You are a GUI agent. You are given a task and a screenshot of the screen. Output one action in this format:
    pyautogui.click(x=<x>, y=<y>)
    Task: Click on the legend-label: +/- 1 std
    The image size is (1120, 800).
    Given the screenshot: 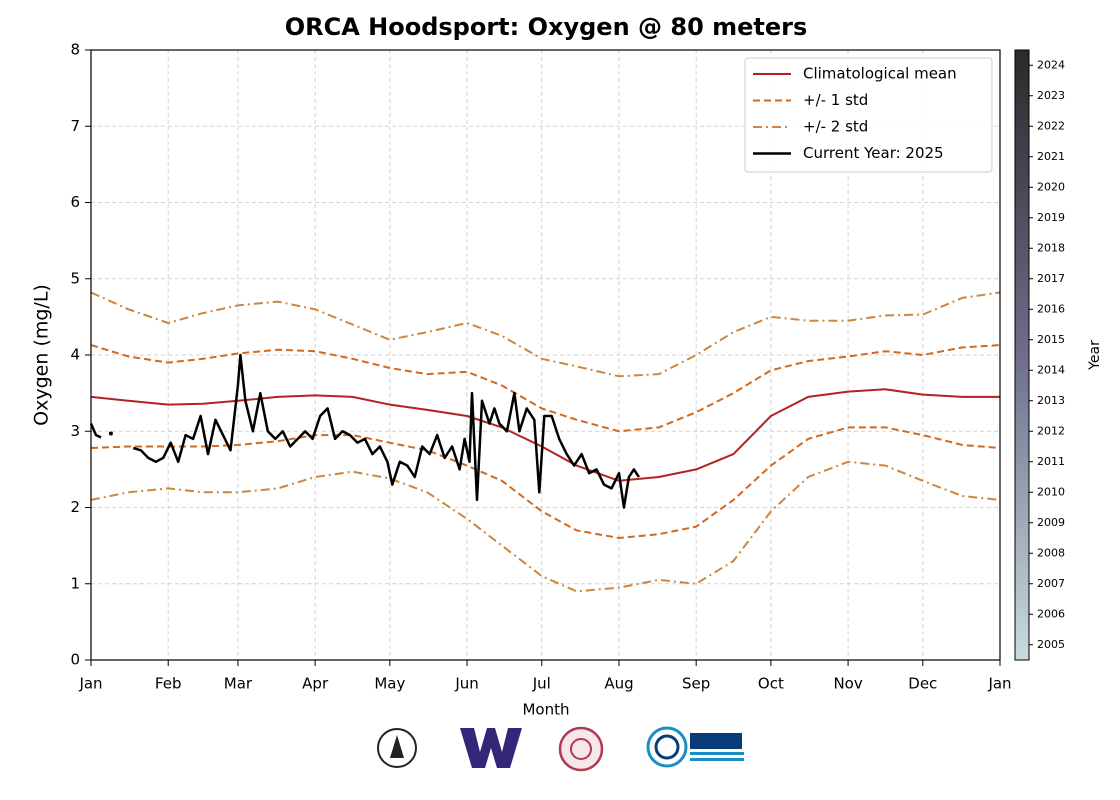 What is the action you would take?
    pyautogui.click(x=835, y=100)
    